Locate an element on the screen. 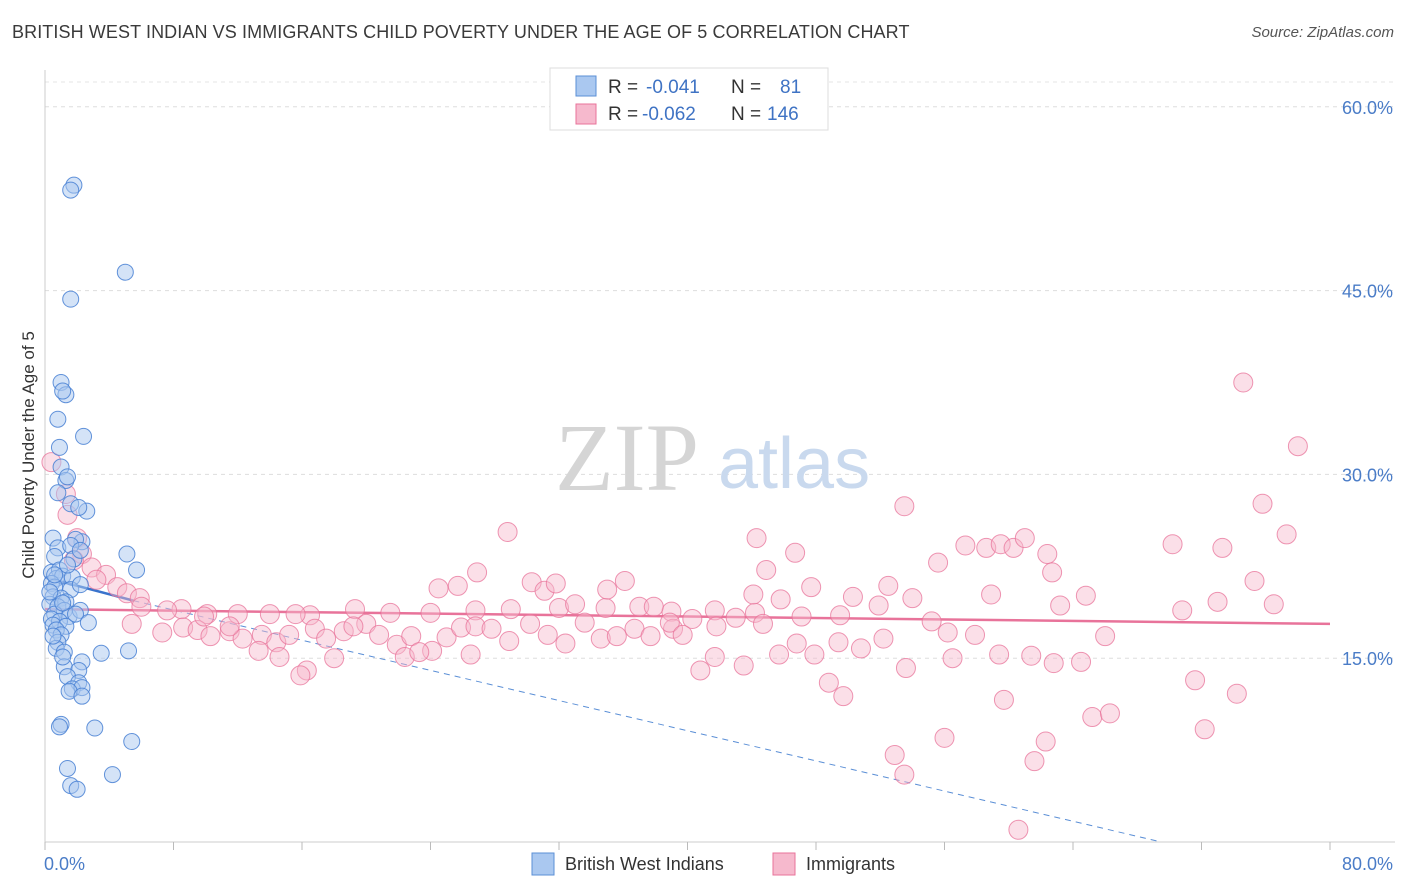  legend-n-label-1: N = is located at coordinates (746, 87).